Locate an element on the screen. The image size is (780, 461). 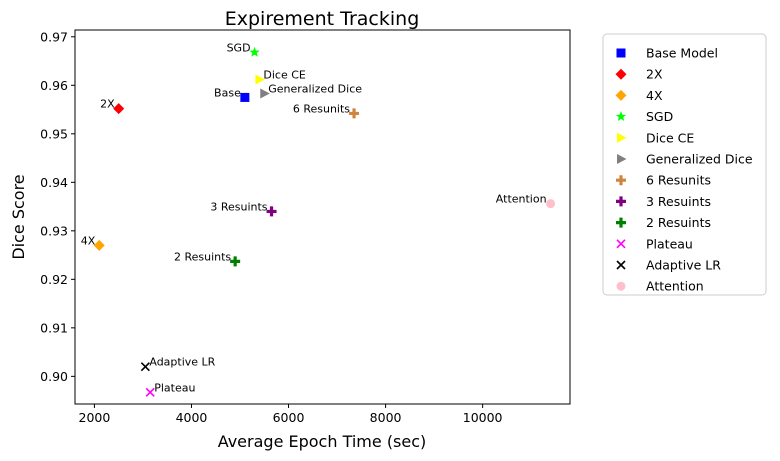
point-label: Base is located at coordinates (227, 92).